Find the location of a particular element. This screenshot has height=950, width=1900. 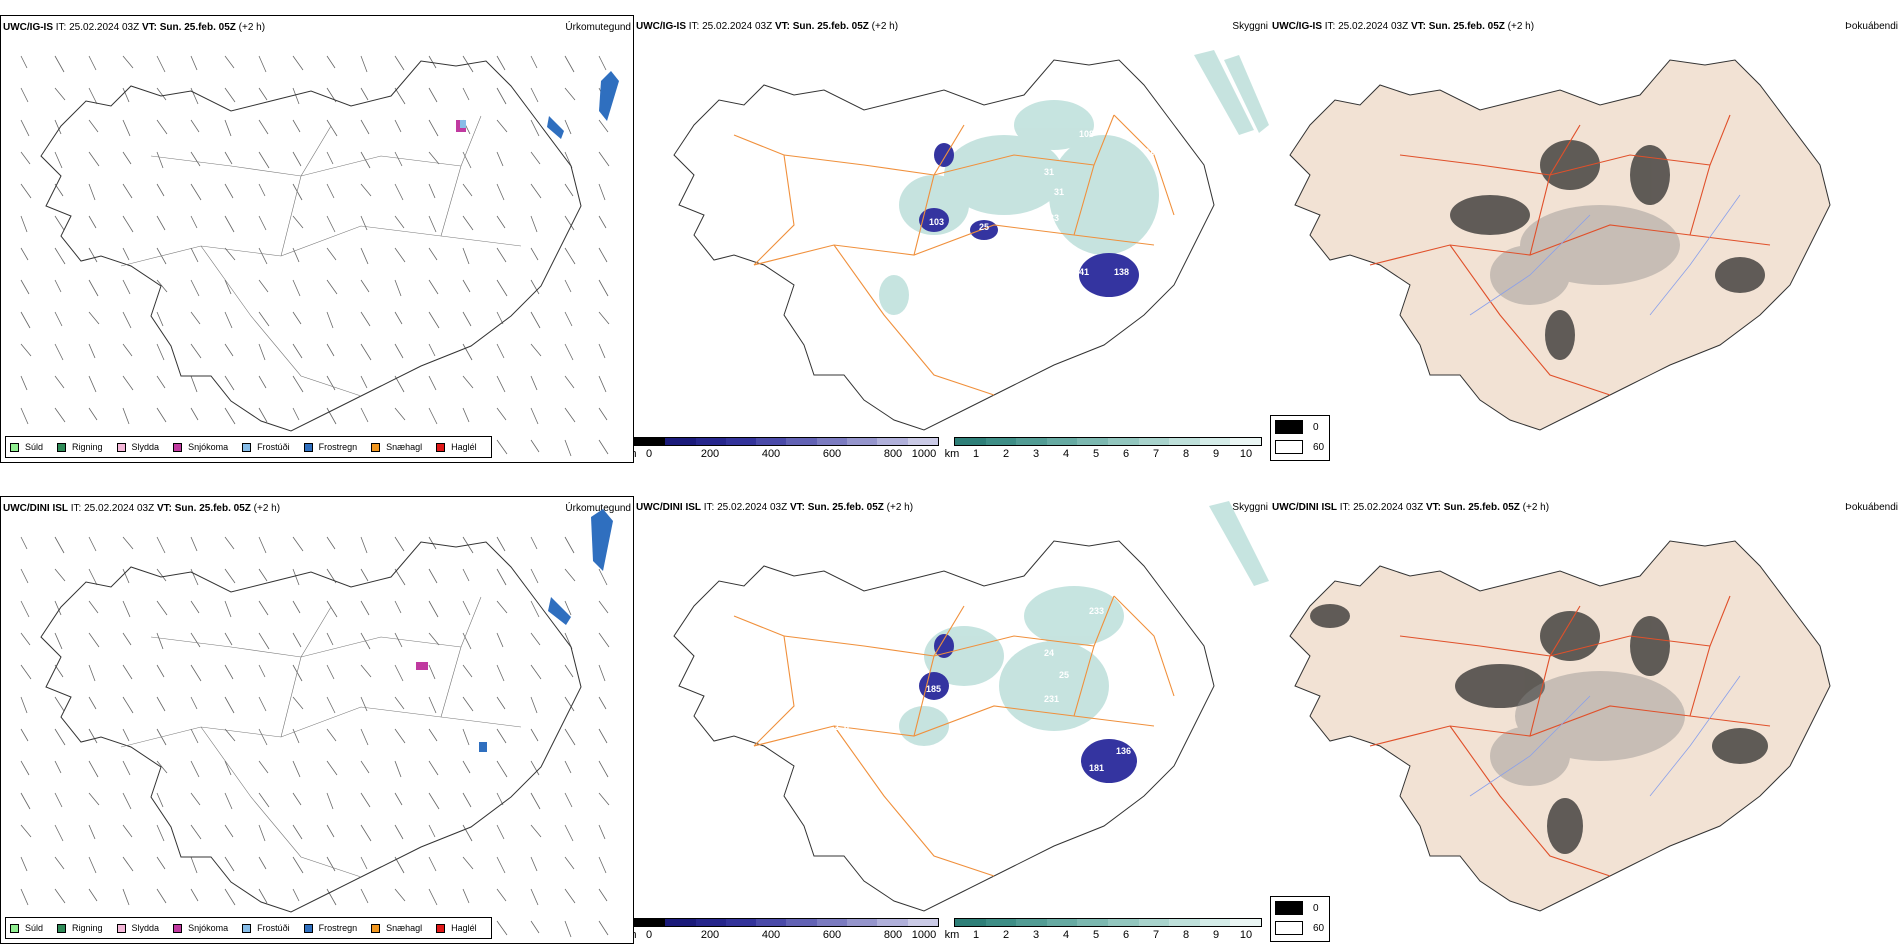

ceiling-scale-bar is located at coordinates (786, 922).